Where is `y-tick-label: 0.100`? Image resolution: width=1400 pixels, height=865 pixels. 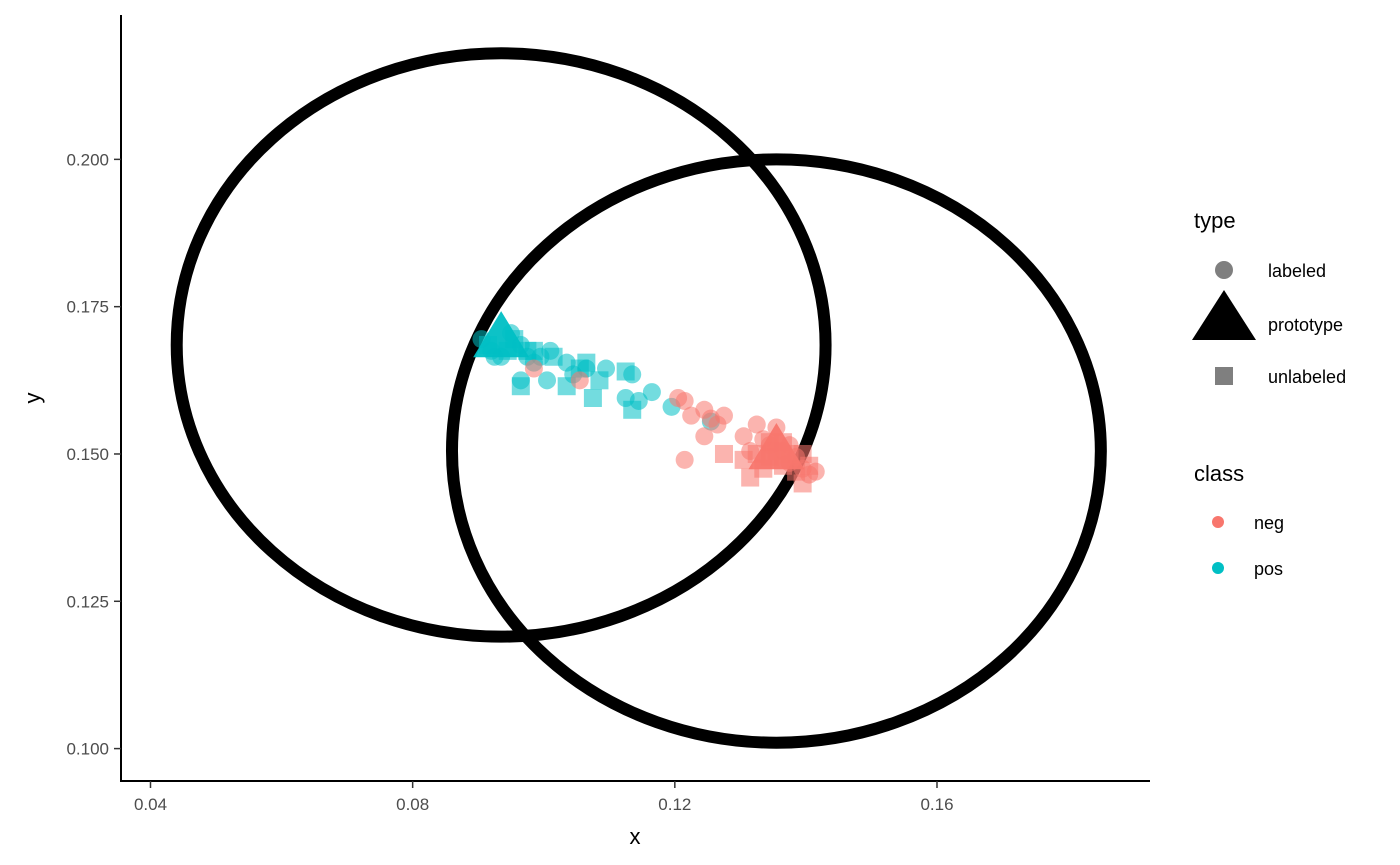
y-tick-label: 0.100 is located at coordinates (87, 749).